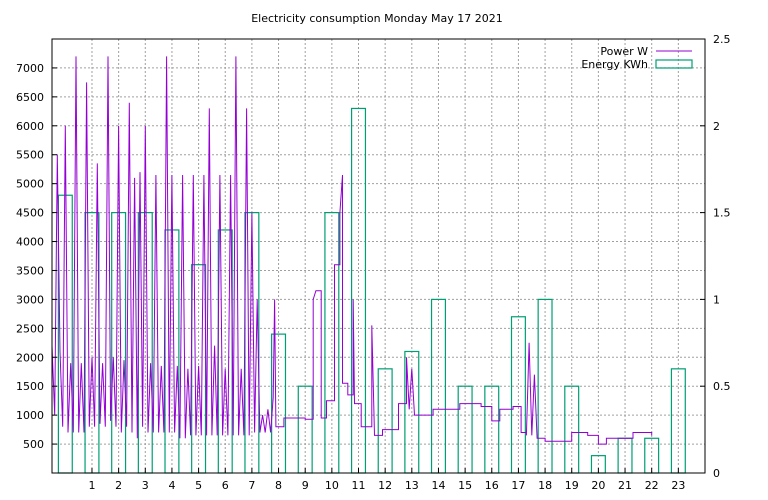  Describe the element at coordinates (572, 485) in the screenshot. I see `x-tick-label: 19` at that location.